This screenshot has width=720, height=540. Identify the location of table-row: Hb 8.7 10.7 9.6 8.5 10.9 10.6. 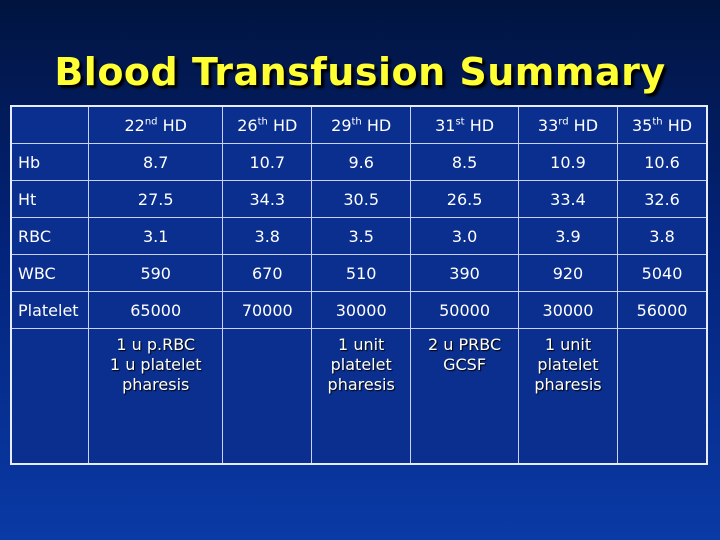
(359, 162).